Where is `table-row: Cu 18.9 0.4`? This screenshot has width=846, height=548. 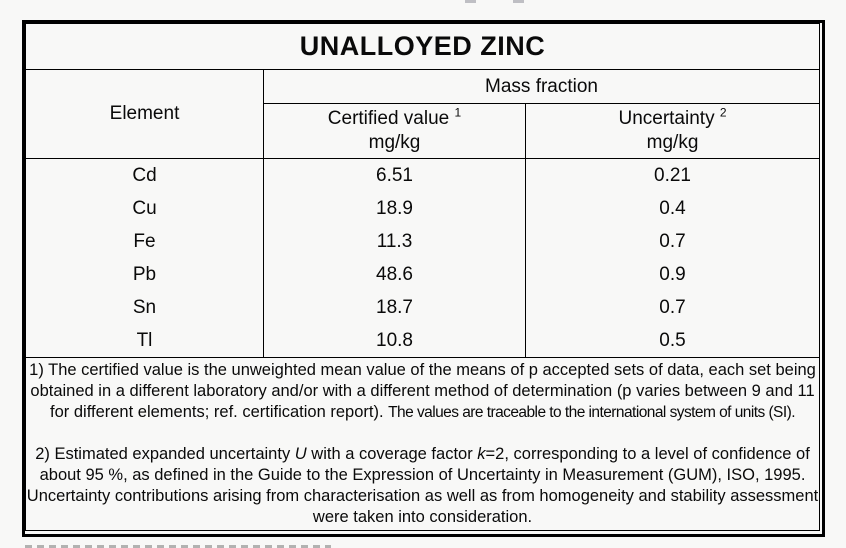
table-row: Cu 18.9 0.4 is located at coordinates (423, 208).